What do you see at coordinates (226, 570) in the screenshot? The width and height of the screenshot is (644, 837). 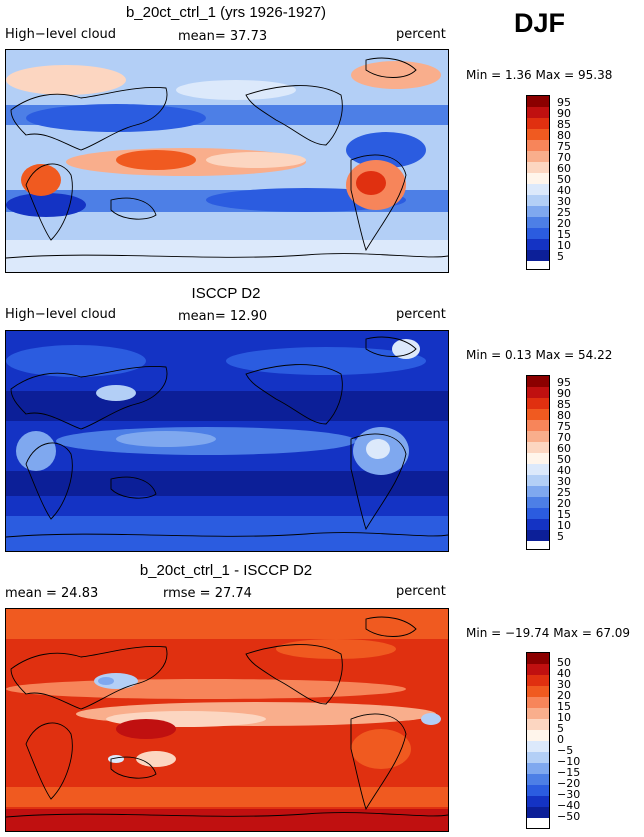 I see `panel-3-title: b_20ct_ctrl_1 - ISCCP D2` at bounding box center [226, 570].